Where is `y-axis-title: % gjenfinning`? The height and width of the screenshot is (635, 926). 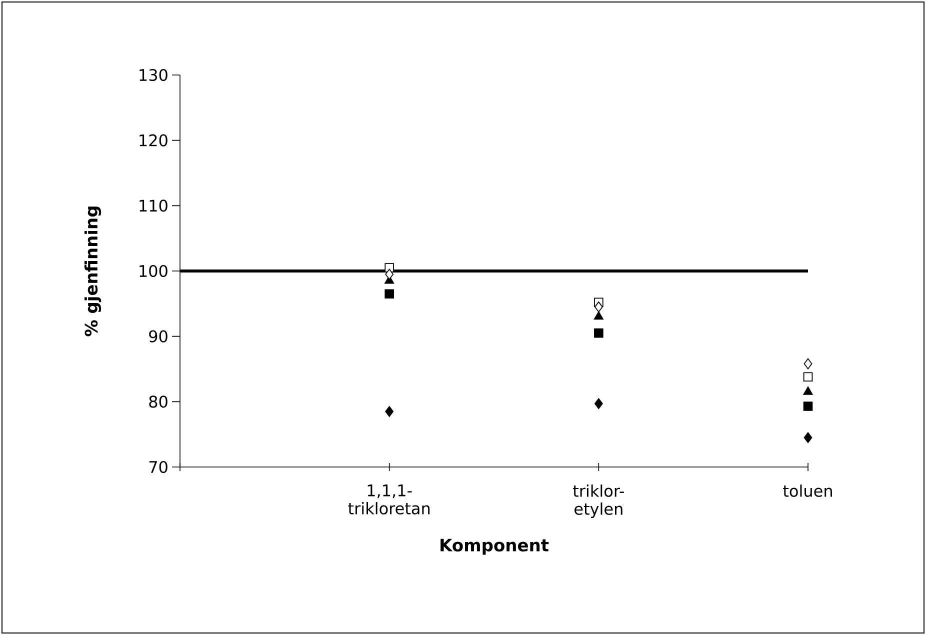 y-axis-title: % gjenfinning is located at coordinates (93, 271).